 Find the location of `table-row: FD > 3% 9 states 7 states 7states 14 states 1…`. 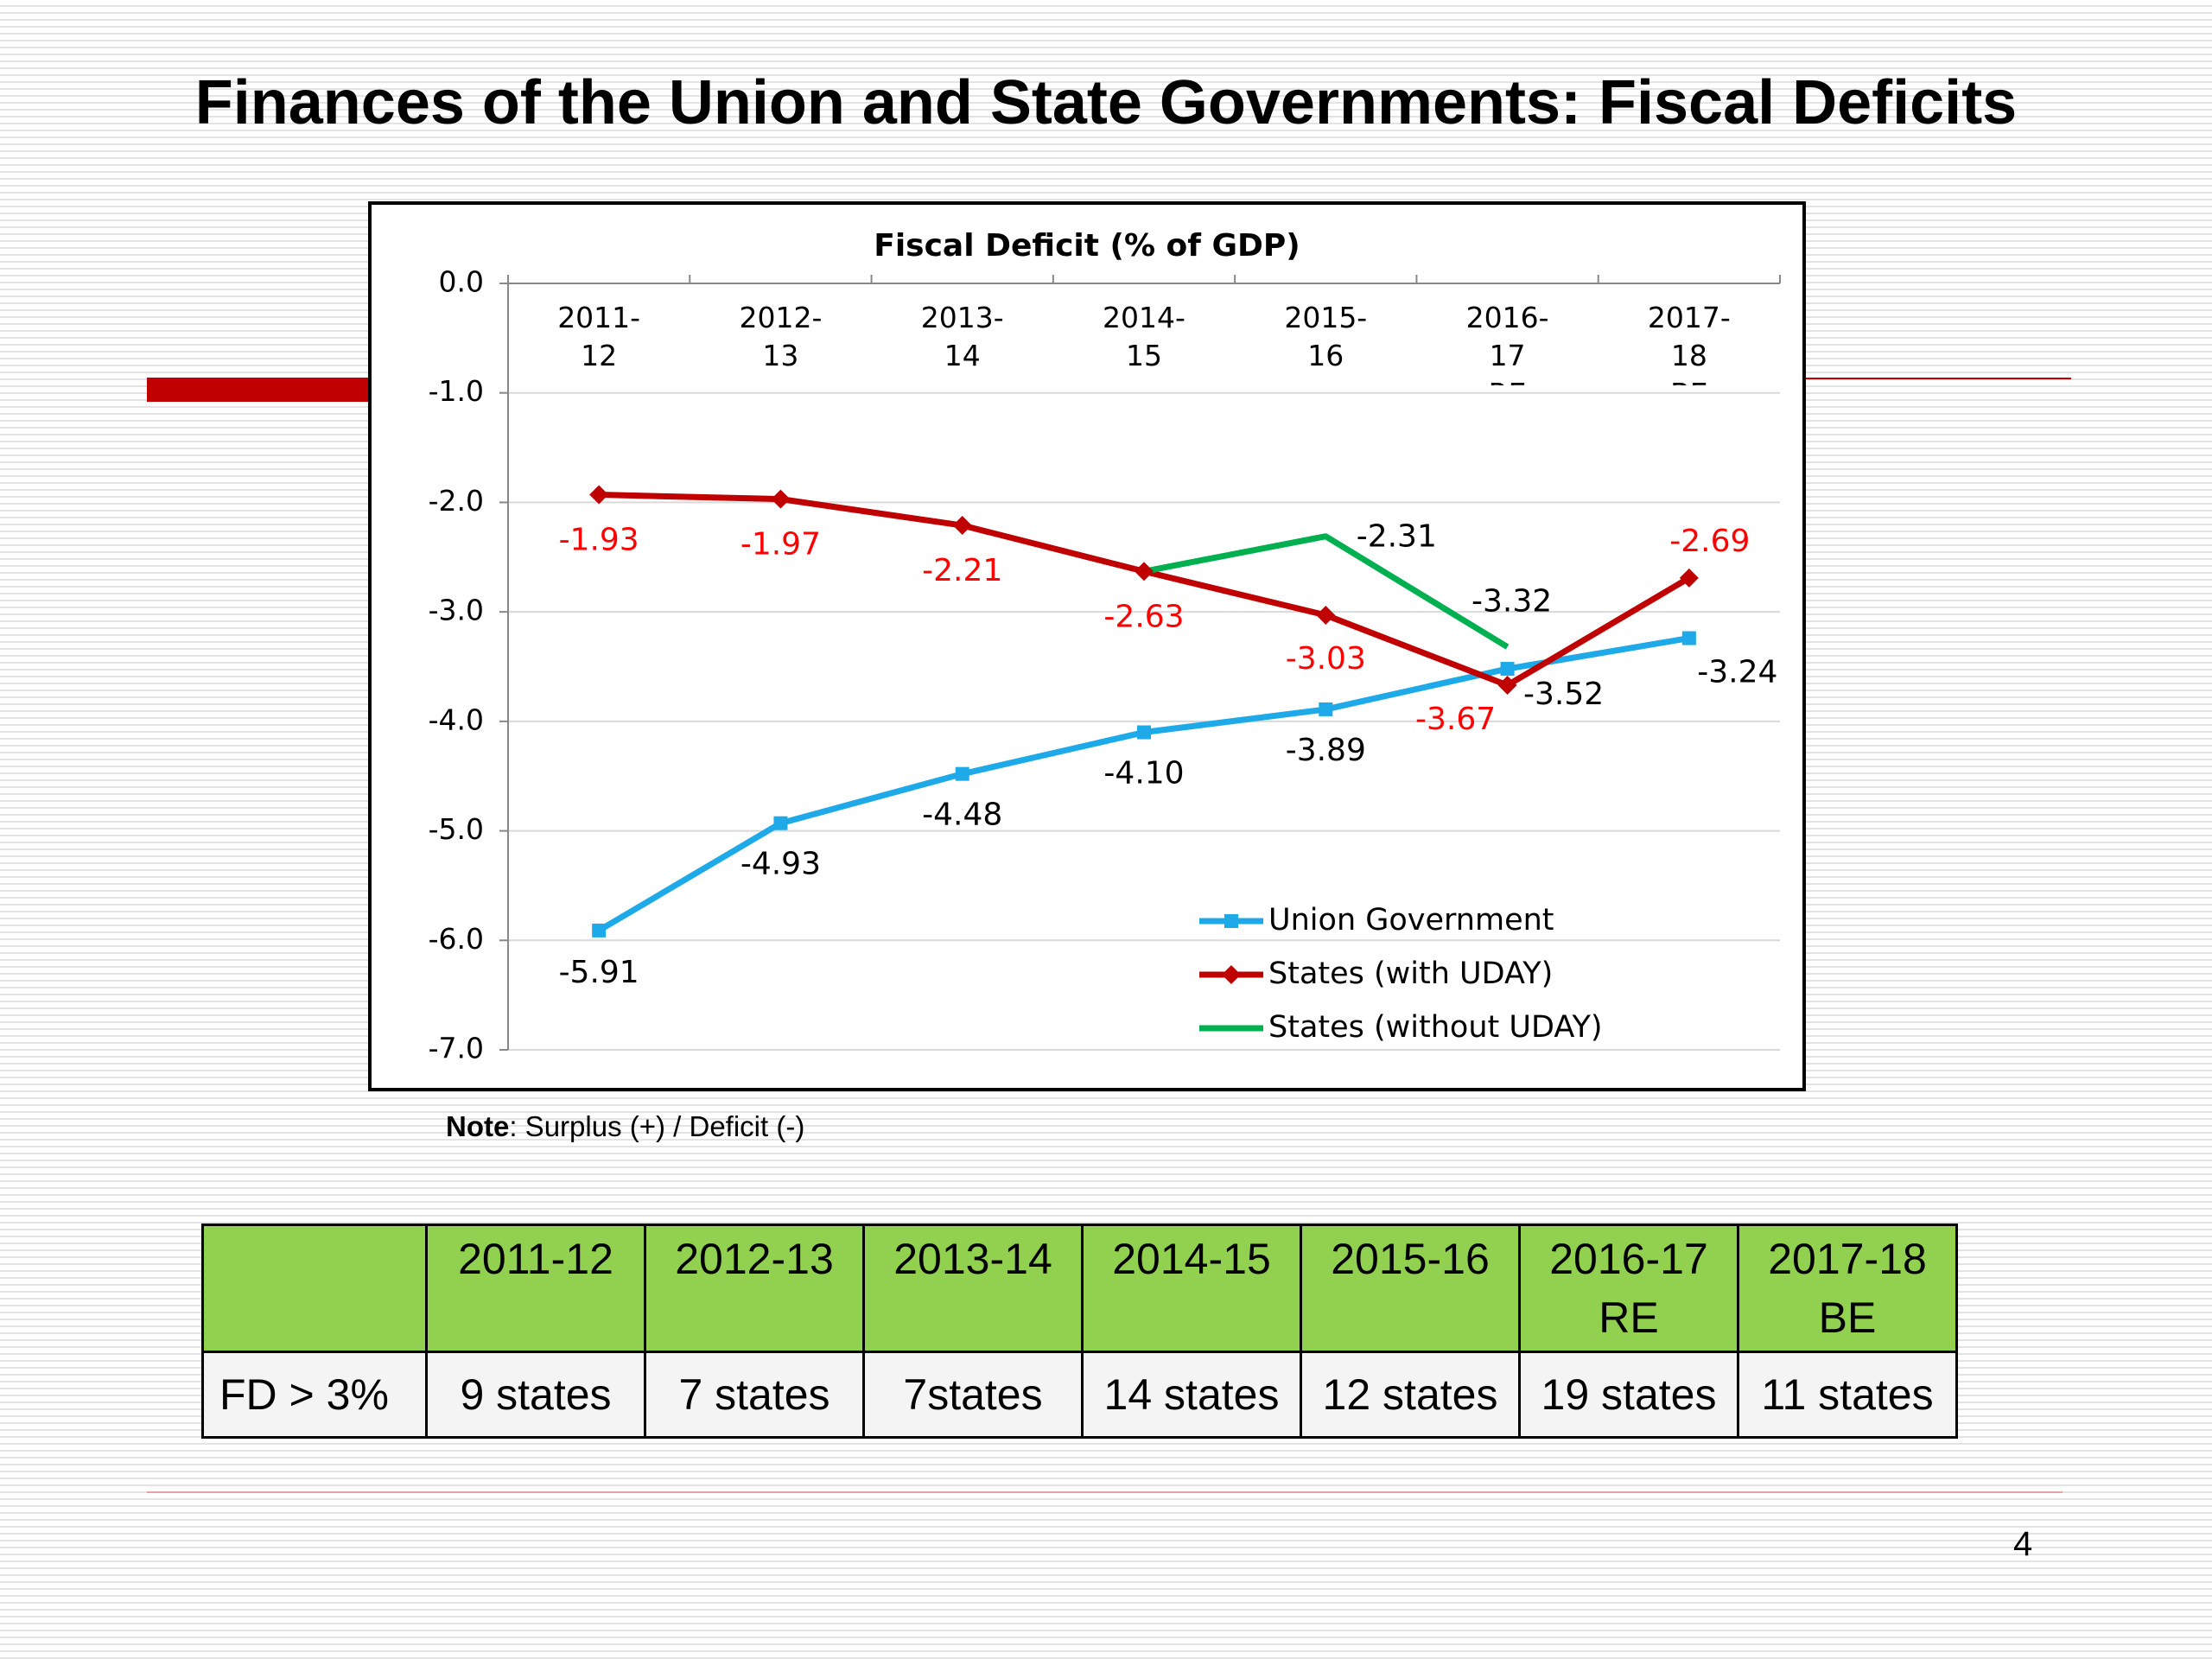

table-row: FD > 3% 9 states 7 states 7states 14 states 1… is located at coordinates (1079, 1395).